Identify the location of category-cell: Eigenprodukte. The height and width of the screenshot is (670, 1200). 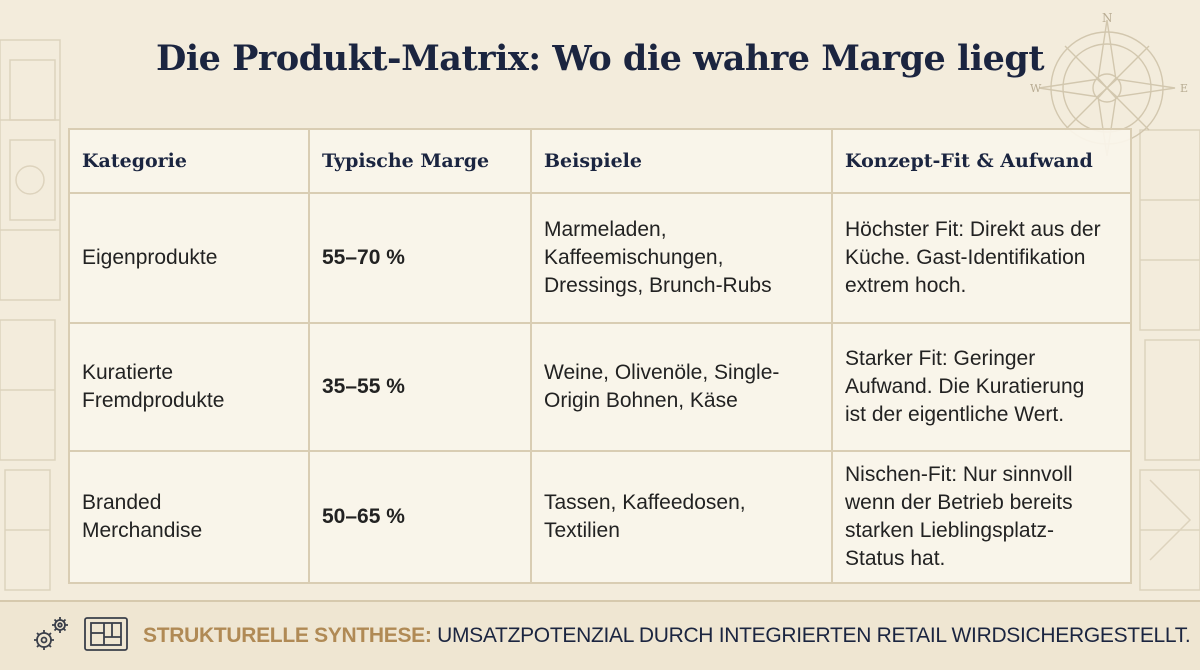
(189, 258).